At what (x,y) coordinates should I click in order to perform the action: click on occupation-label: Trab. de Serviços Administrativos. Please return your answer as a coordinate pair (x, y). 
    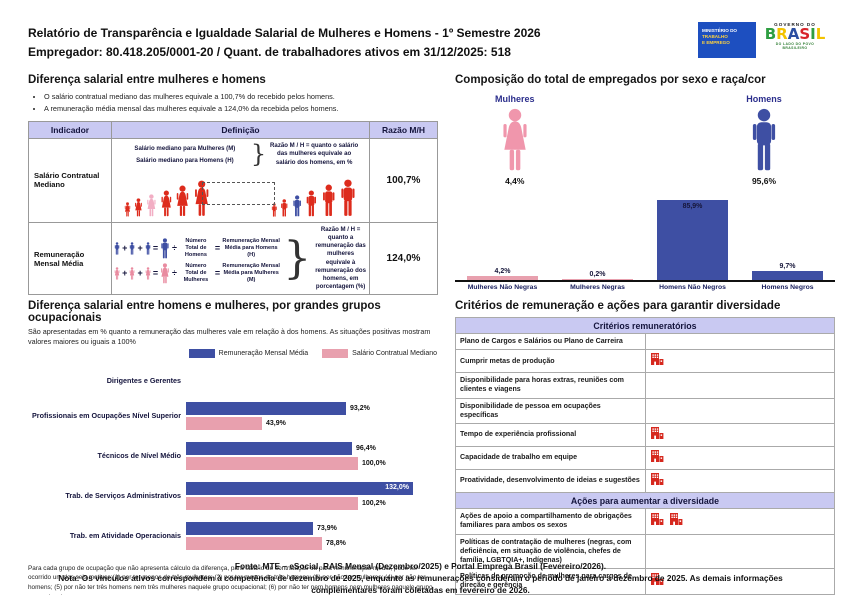
    Looking at the image, I should click on (123, 495).